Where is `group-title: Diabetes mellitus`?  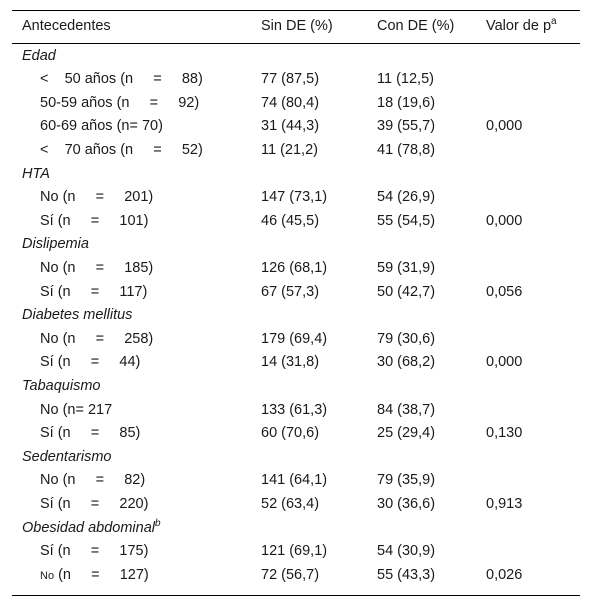 group-title: Diabetes mellitus is located at coordinates (77, 315).